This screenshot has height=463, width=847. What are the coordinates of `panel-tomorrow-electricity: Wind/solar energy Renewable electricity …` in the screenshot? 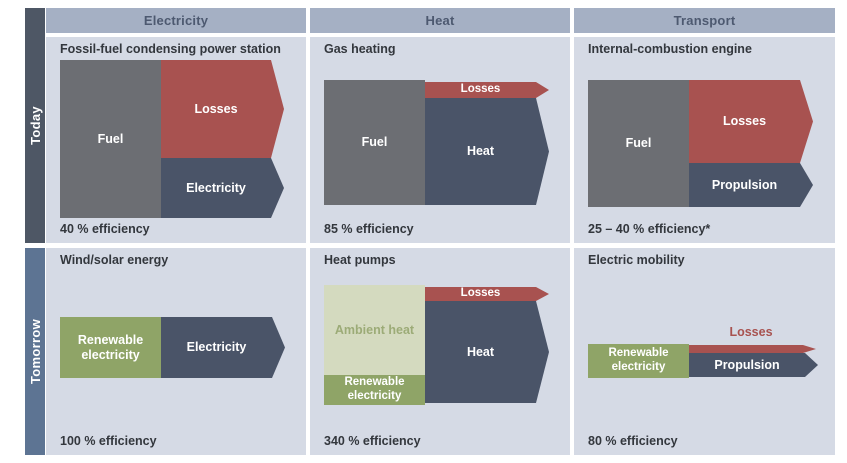 It's located at (176, 351).